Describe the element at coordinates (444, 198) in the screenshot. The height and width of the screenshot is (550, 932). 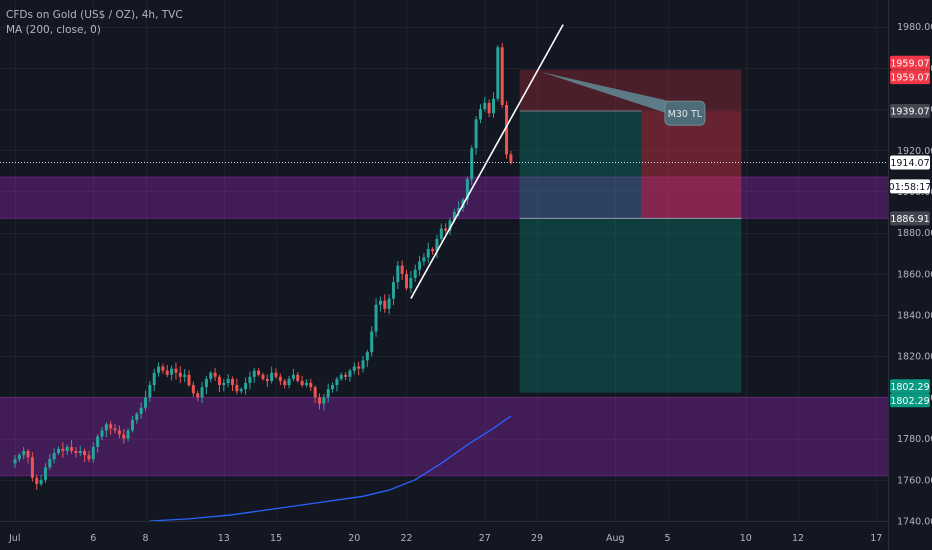
I see `zone-band` at that location.